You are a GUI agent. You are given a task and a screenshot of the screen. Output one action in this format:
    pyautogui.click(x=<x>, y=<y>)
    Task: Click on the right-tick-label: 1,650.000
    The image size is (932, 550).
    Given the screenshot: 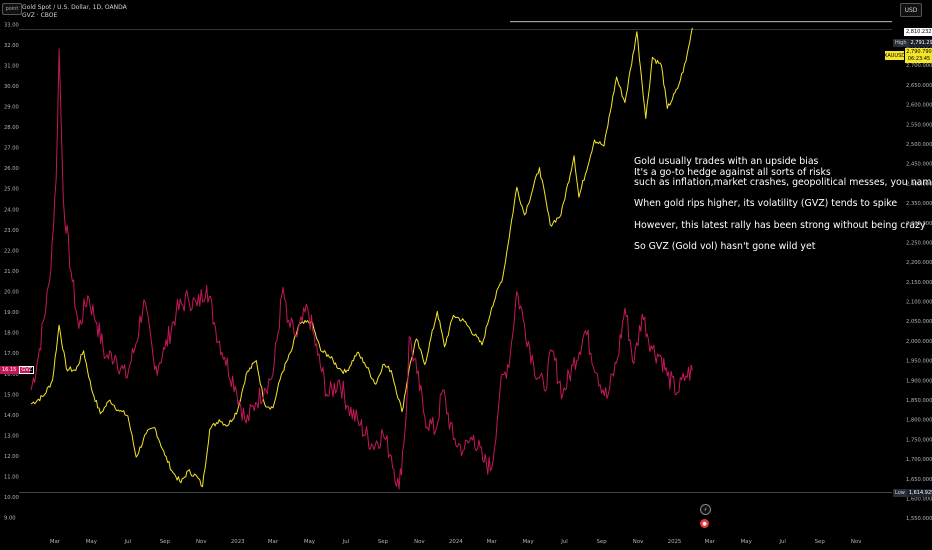 What is the action you would take?
    pyautogui.click(x=919, y=480)
    